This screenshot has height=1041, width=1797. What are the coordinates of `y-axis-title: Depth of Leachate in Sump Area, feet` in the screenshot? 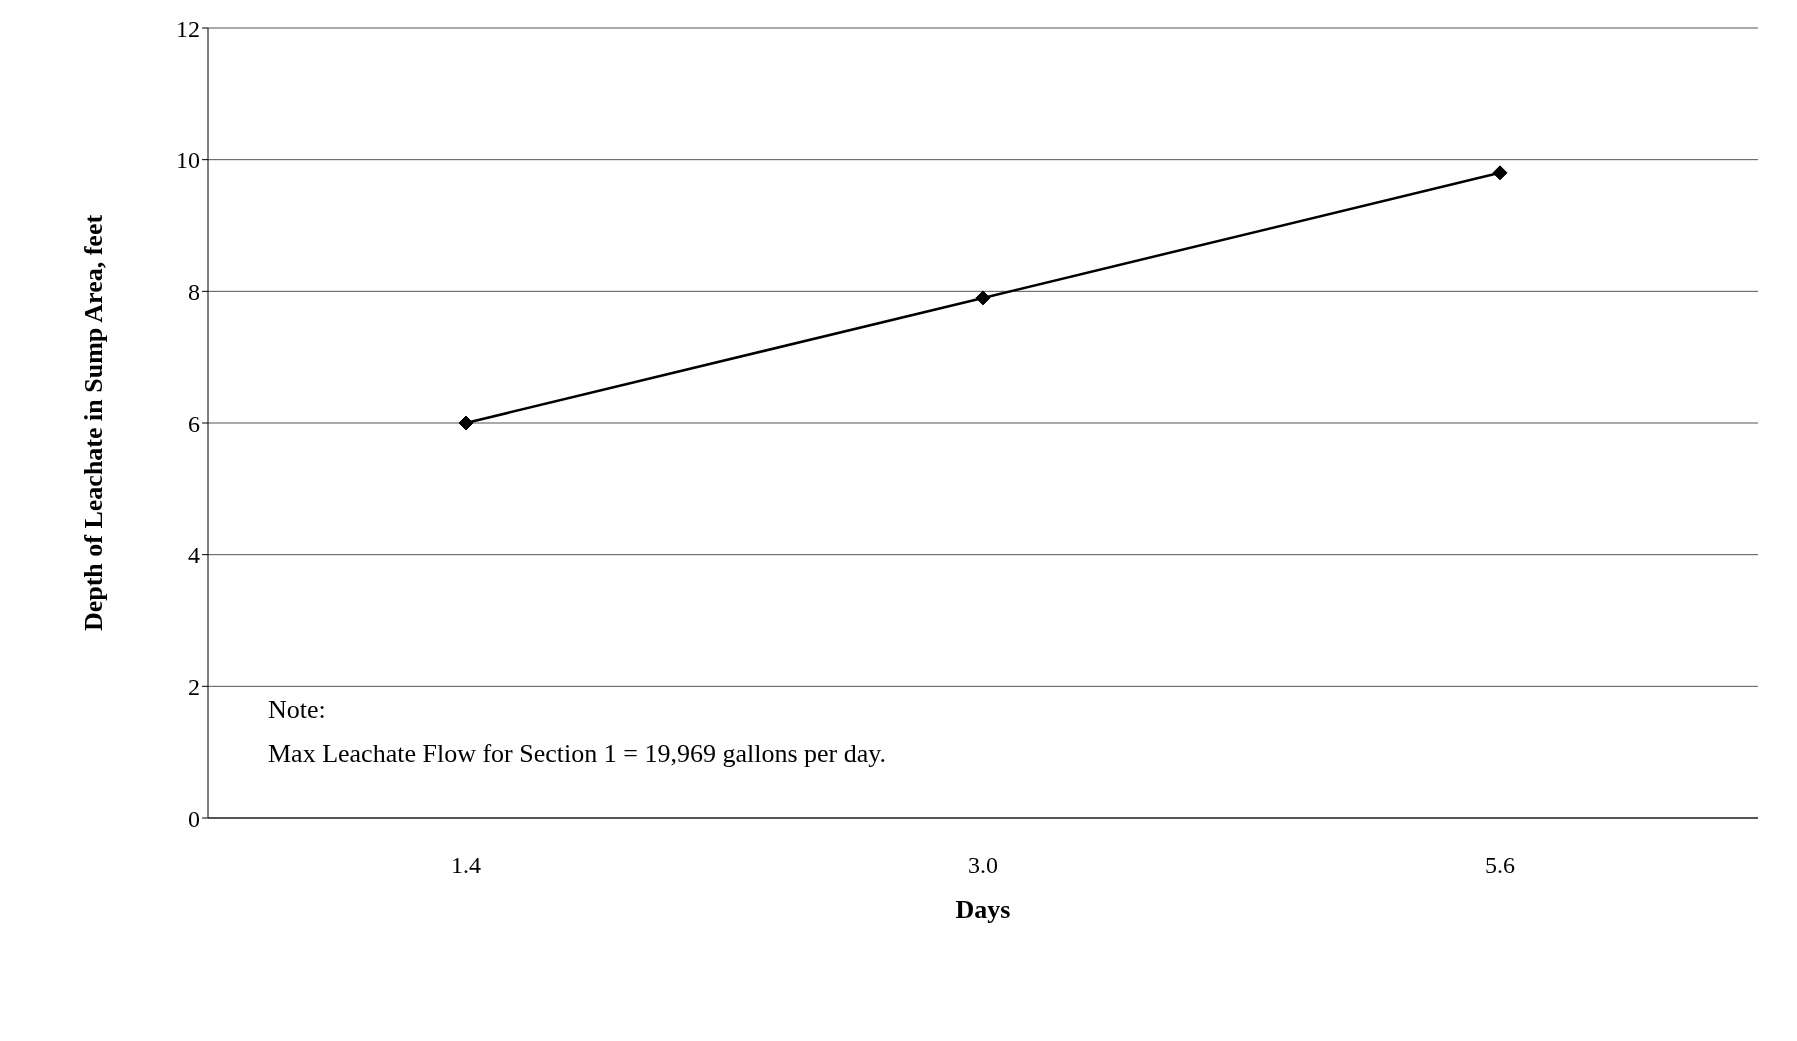 It's located at (94, 423).